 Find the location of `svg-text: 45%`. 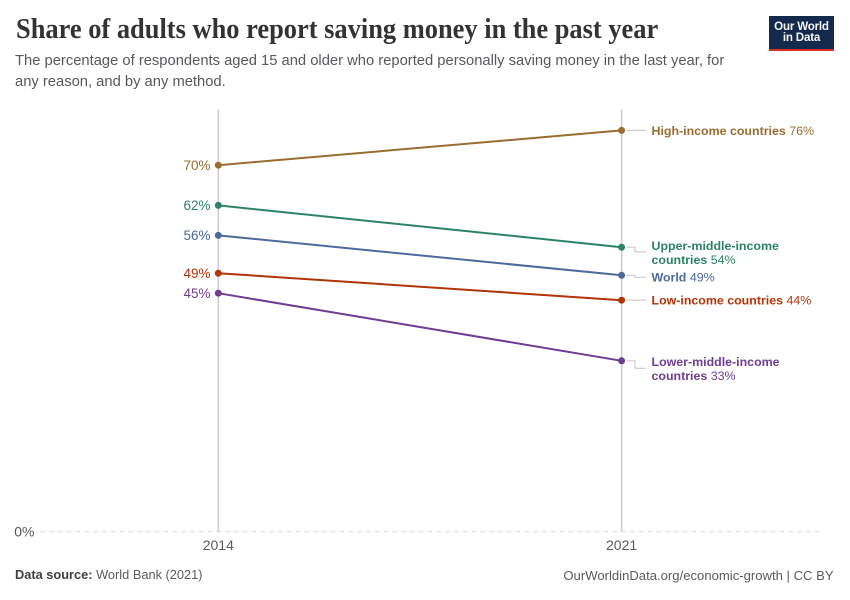

svg-text: 45% is located at coordinates (196, 293).